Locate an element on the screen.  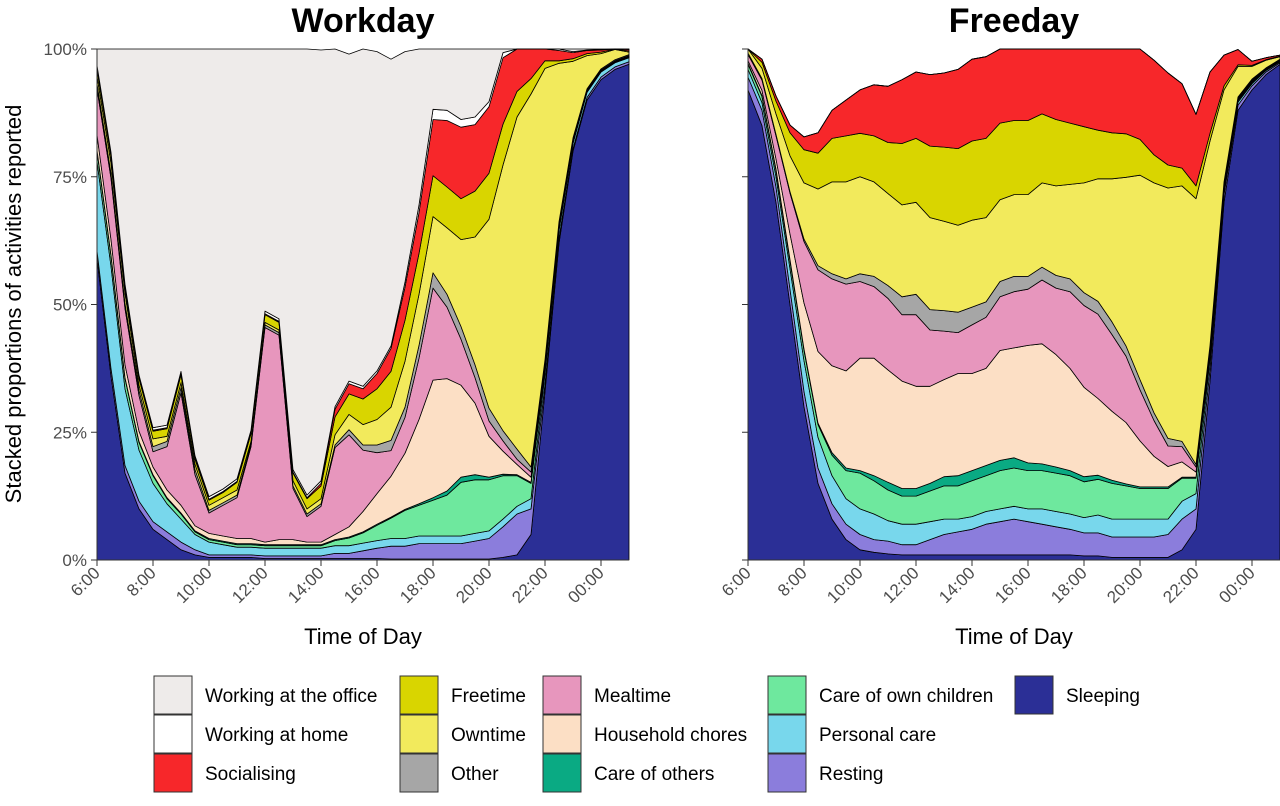
legend-item-care-of-others: Care of others is located at coordinates (628, 773).